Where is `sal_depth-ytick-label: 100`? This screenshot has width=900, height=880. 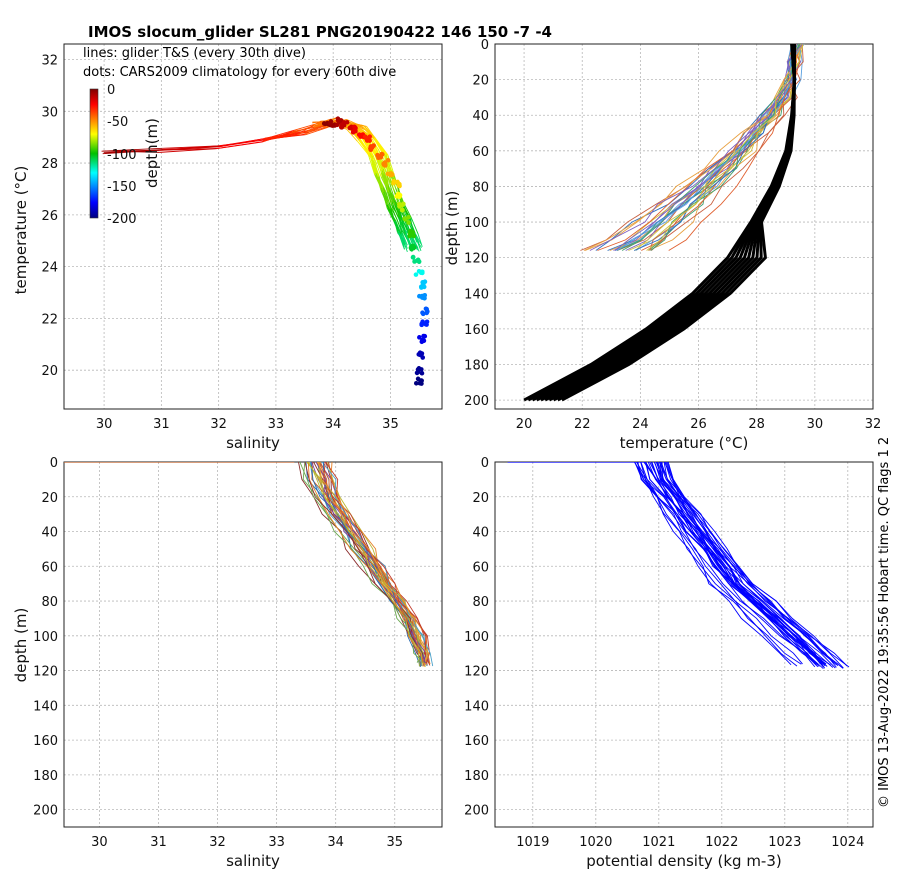 sal_depth-ytick-label: 100 is located at coordinates (45, 637).